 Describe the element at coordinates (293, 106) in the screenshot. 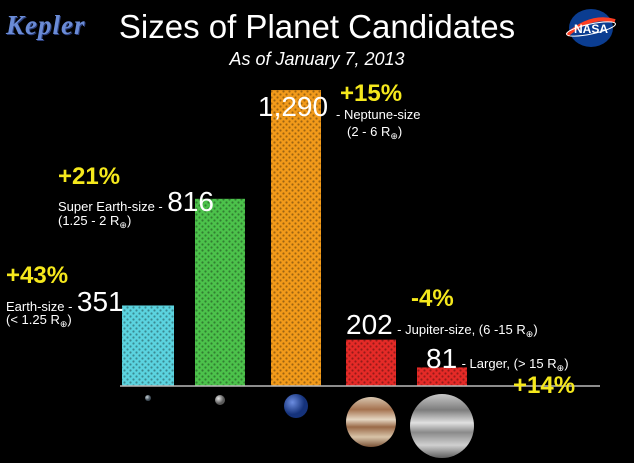

I see `neptune-count-label: 1,290` at that location.